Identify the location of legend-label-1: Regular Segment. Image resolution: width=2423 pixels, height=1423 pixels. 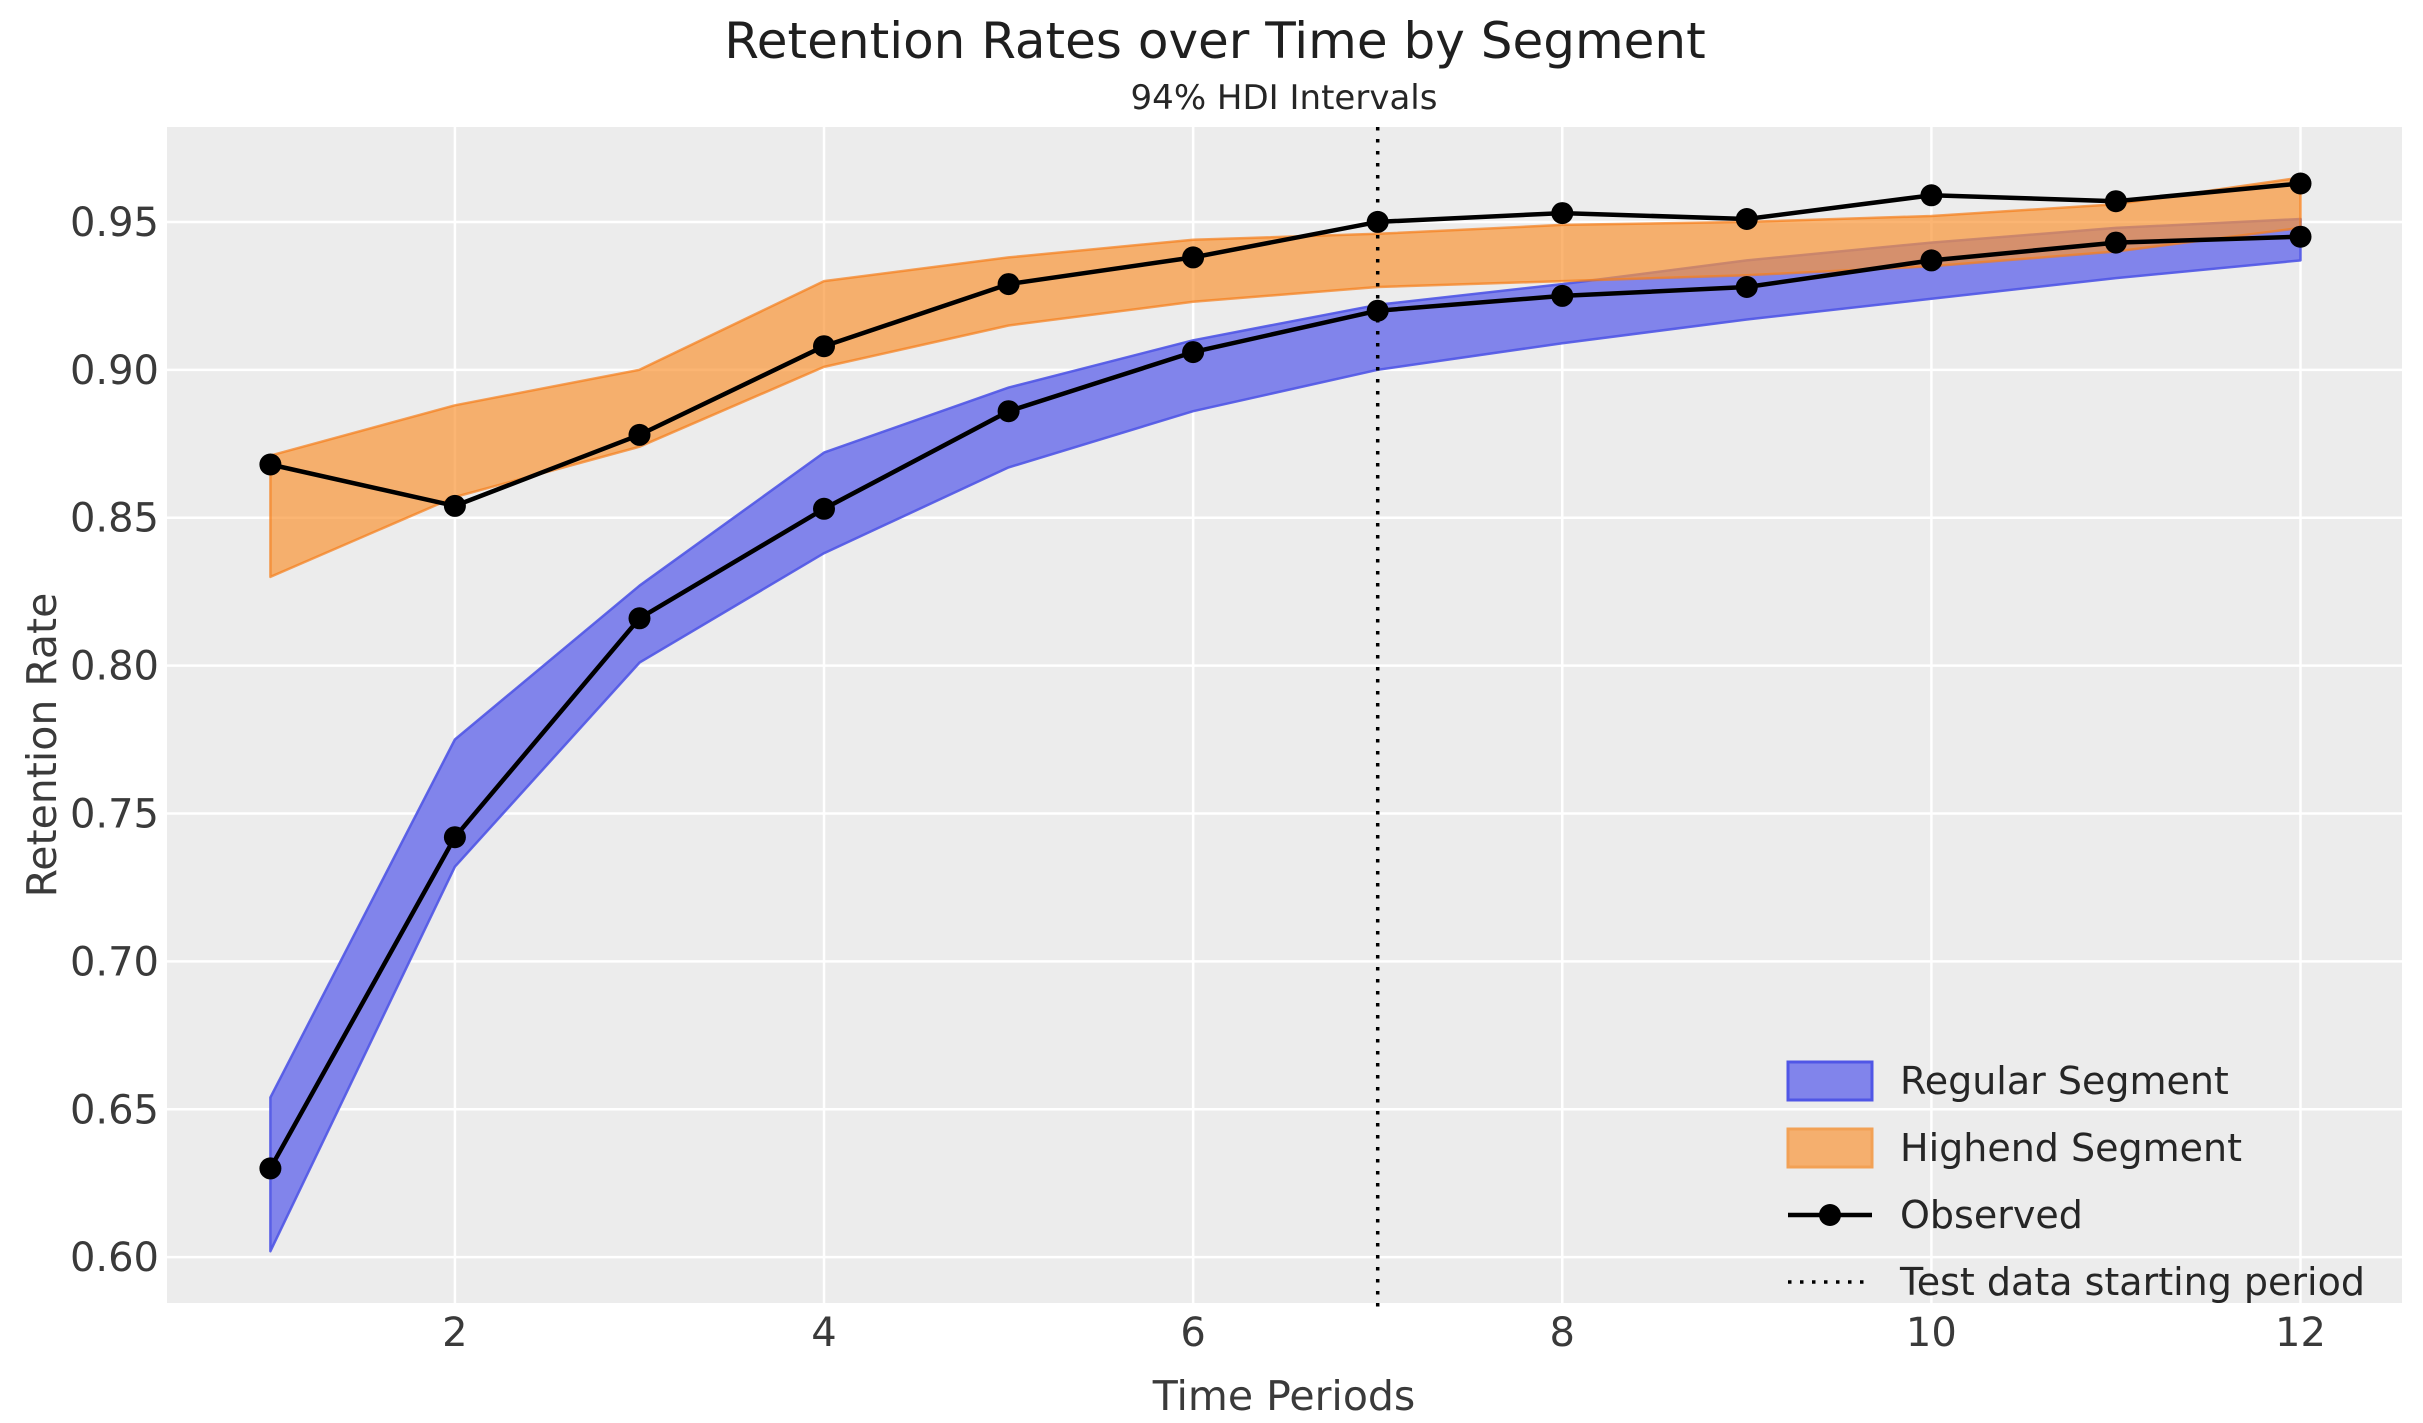
(2064, 1081).